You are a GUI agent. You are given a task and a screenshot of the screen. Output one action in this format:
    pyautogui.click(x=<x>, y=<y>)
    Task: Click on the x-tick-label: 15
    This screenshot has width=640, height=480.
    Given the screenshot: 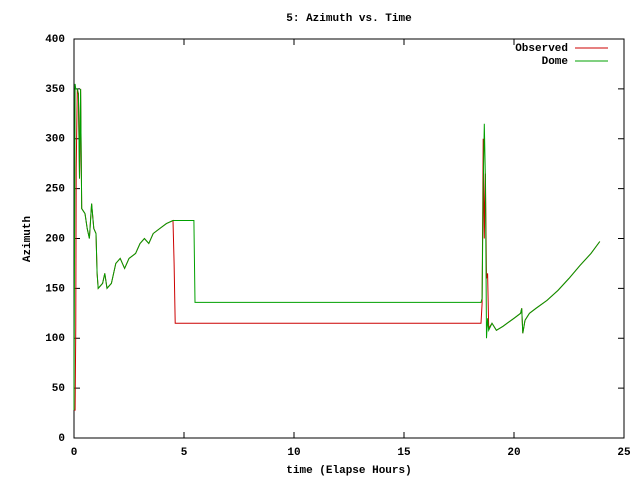 What is the action you would take?
    pyautogui.click(x=404, y=453)
    